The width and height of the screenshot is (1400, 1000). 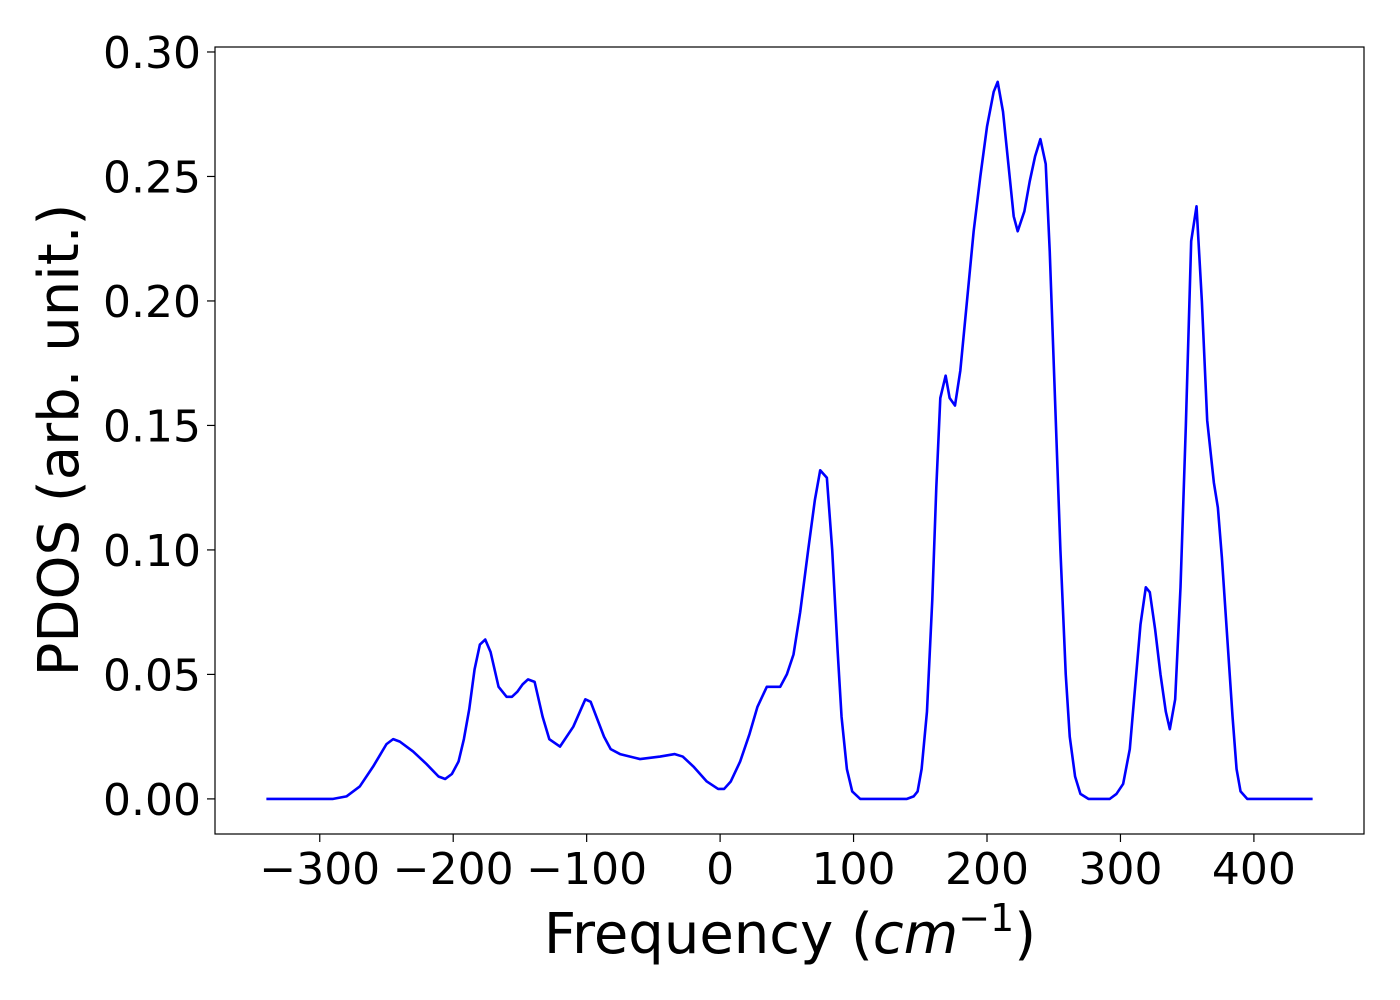 What do you see at coordinates (152, 302) in the screenshot?
I see `y-tick-label: 0.20` at bounding box center [152, 302].